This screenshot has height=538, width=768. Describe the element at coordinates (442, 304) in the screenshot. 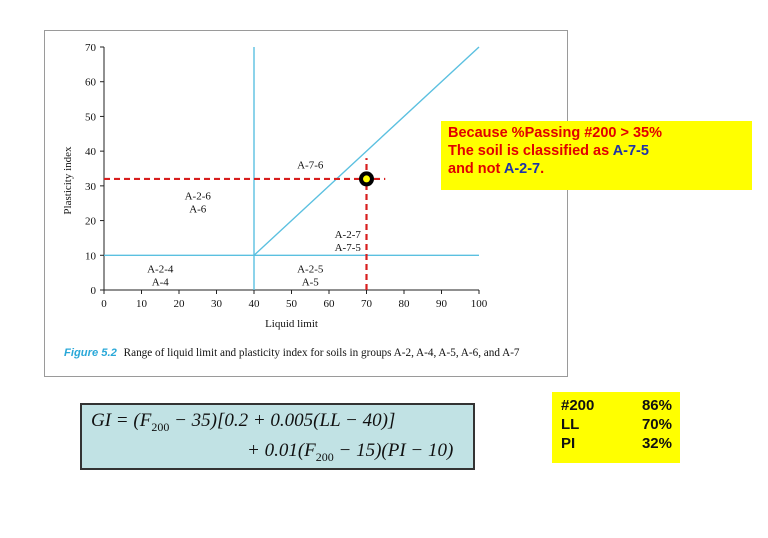

I see `x-tick-label: 90` at that location.